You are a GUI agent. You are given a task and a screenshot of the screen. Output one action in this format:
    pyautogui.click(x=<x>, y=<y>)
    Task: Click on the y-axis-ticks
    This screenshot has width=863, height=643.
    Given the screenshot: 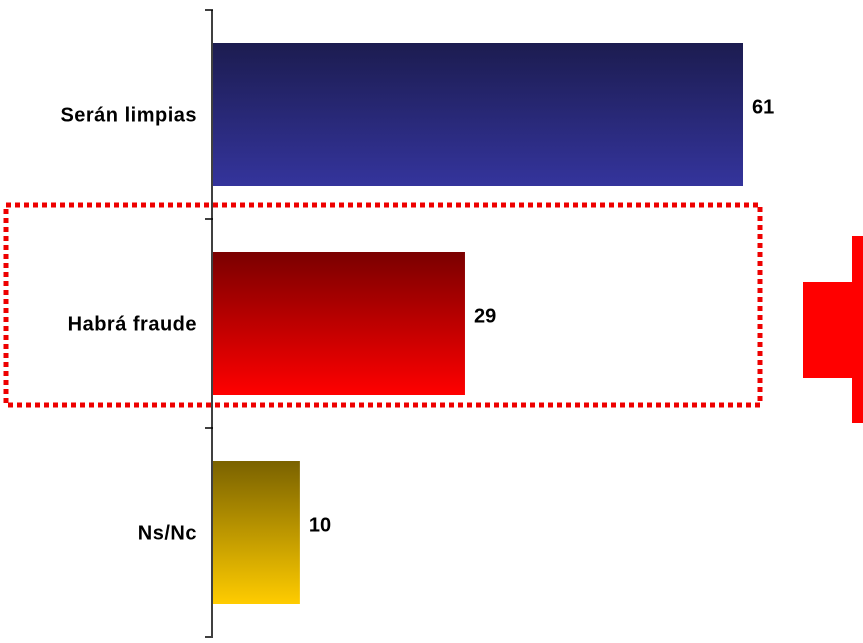 What is the action you would take?
    pyautogui.click(x=209, y=323)
    